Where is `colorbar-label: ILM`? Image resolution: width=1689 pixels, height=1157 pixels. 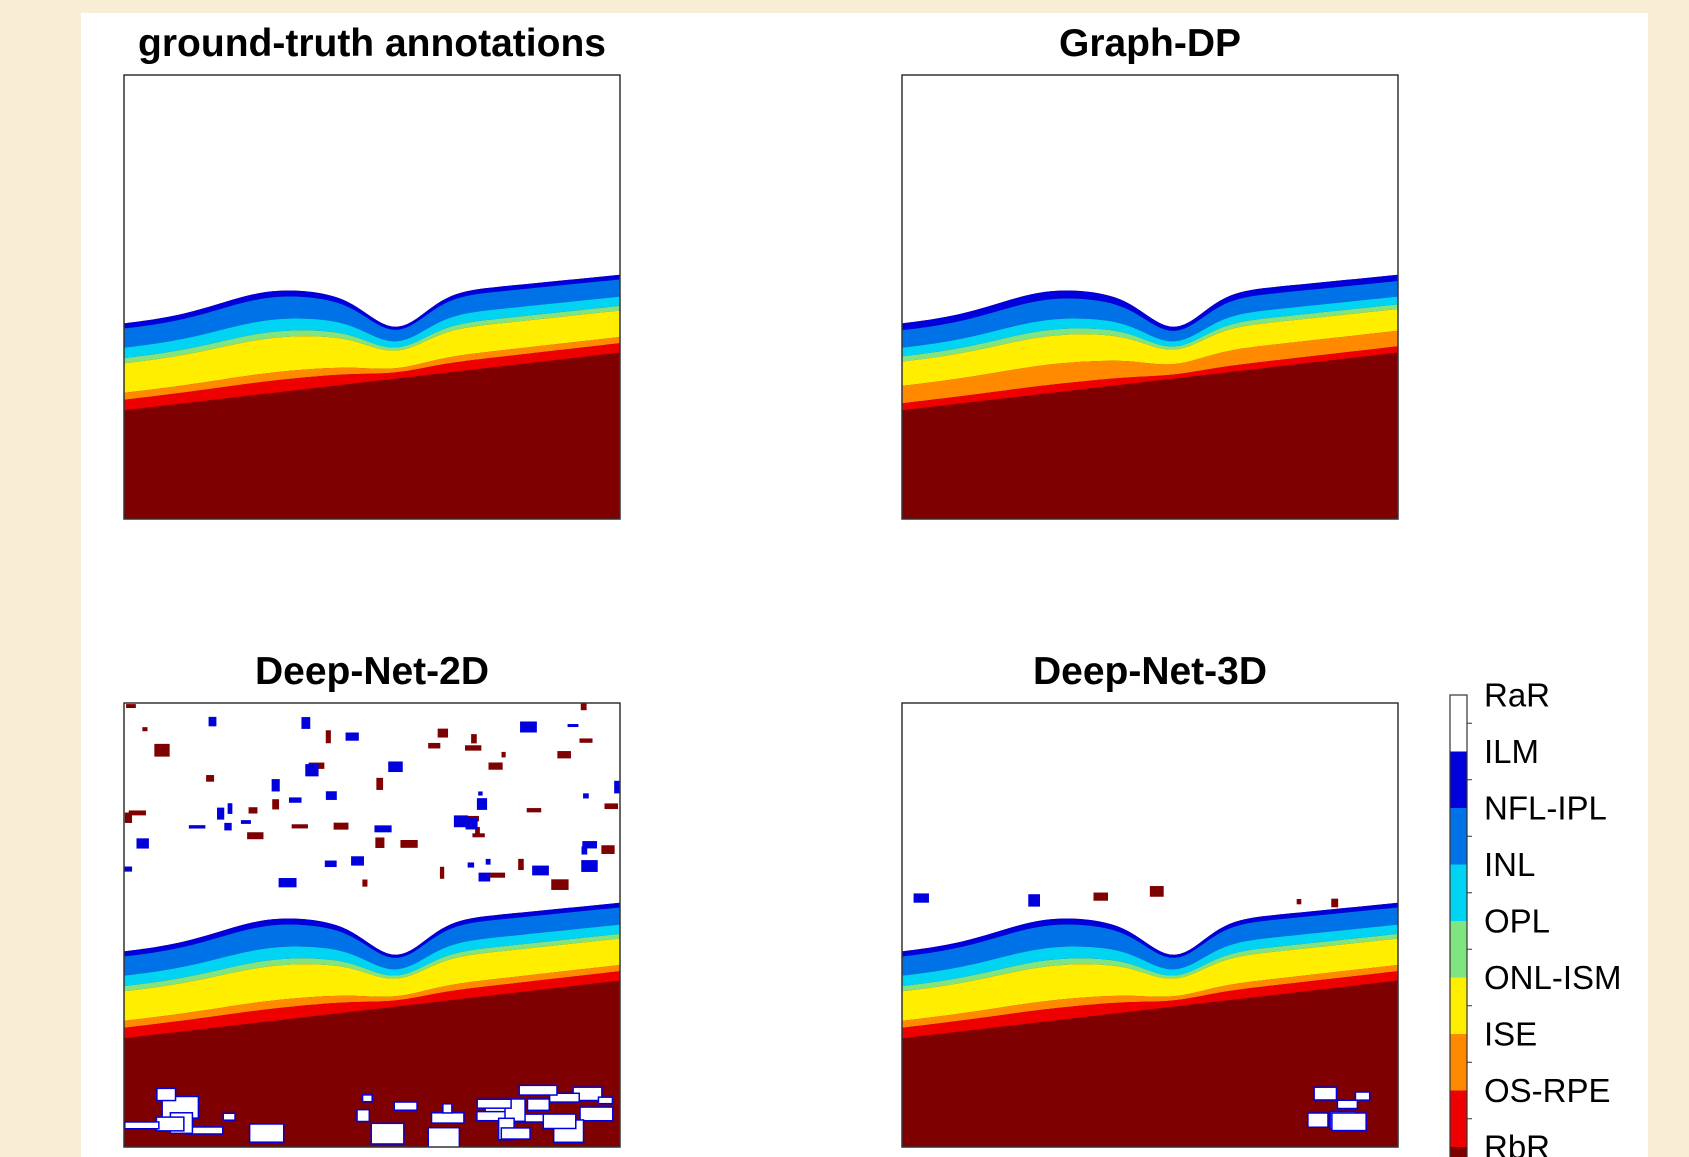 colorbar-label: ILM is located at coordinates (1511, 751).